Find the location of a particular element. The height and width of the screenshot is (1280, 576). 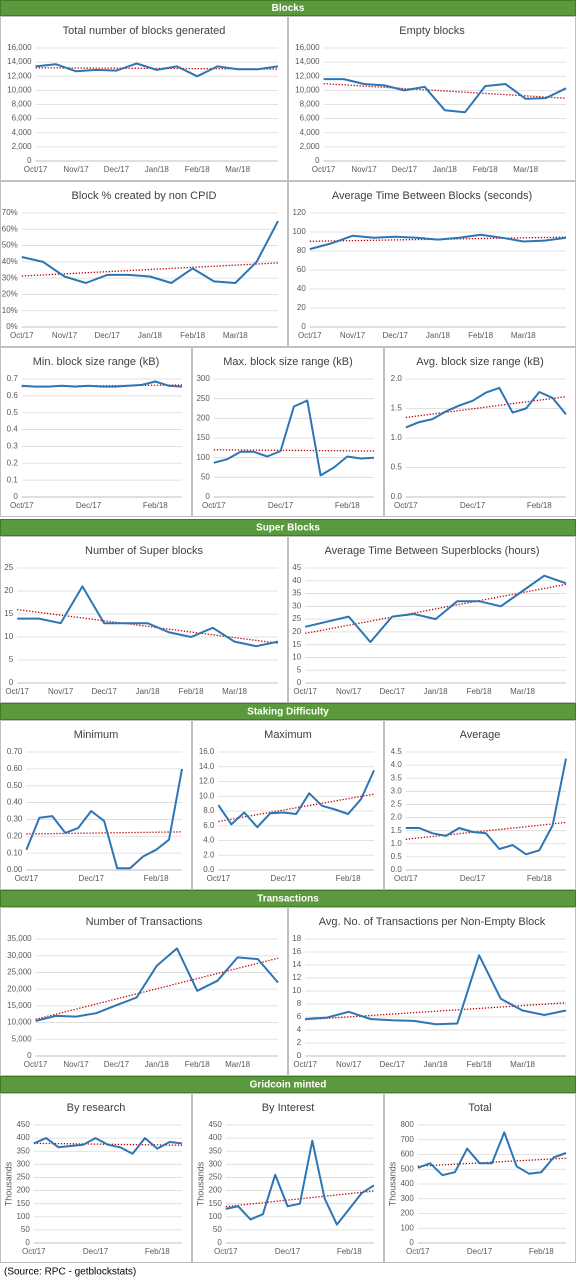

y-tick-label: 40 is located at coordinates (296, 580).